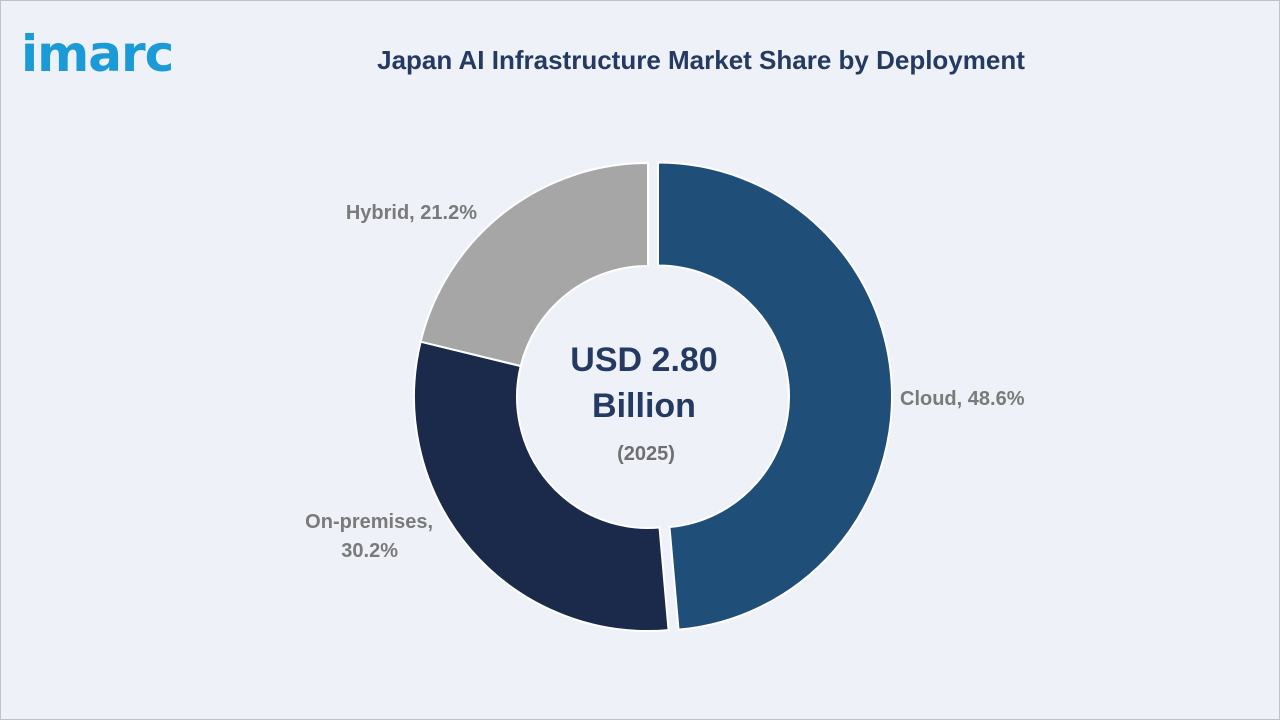 Image resolution: width=1280 pixels, height=720 pixels. I want to click on slice-label-on-premises-line2: 30.2%, so click(369, 551).